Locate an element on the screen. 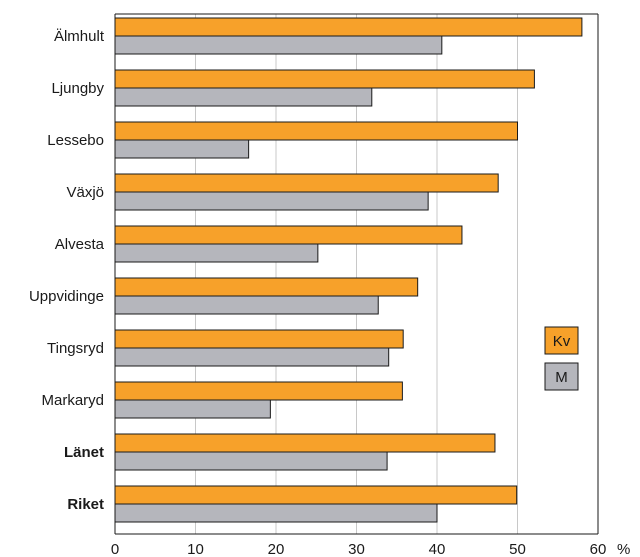  category-label: Älmhult is located at coordinates (79, 36).